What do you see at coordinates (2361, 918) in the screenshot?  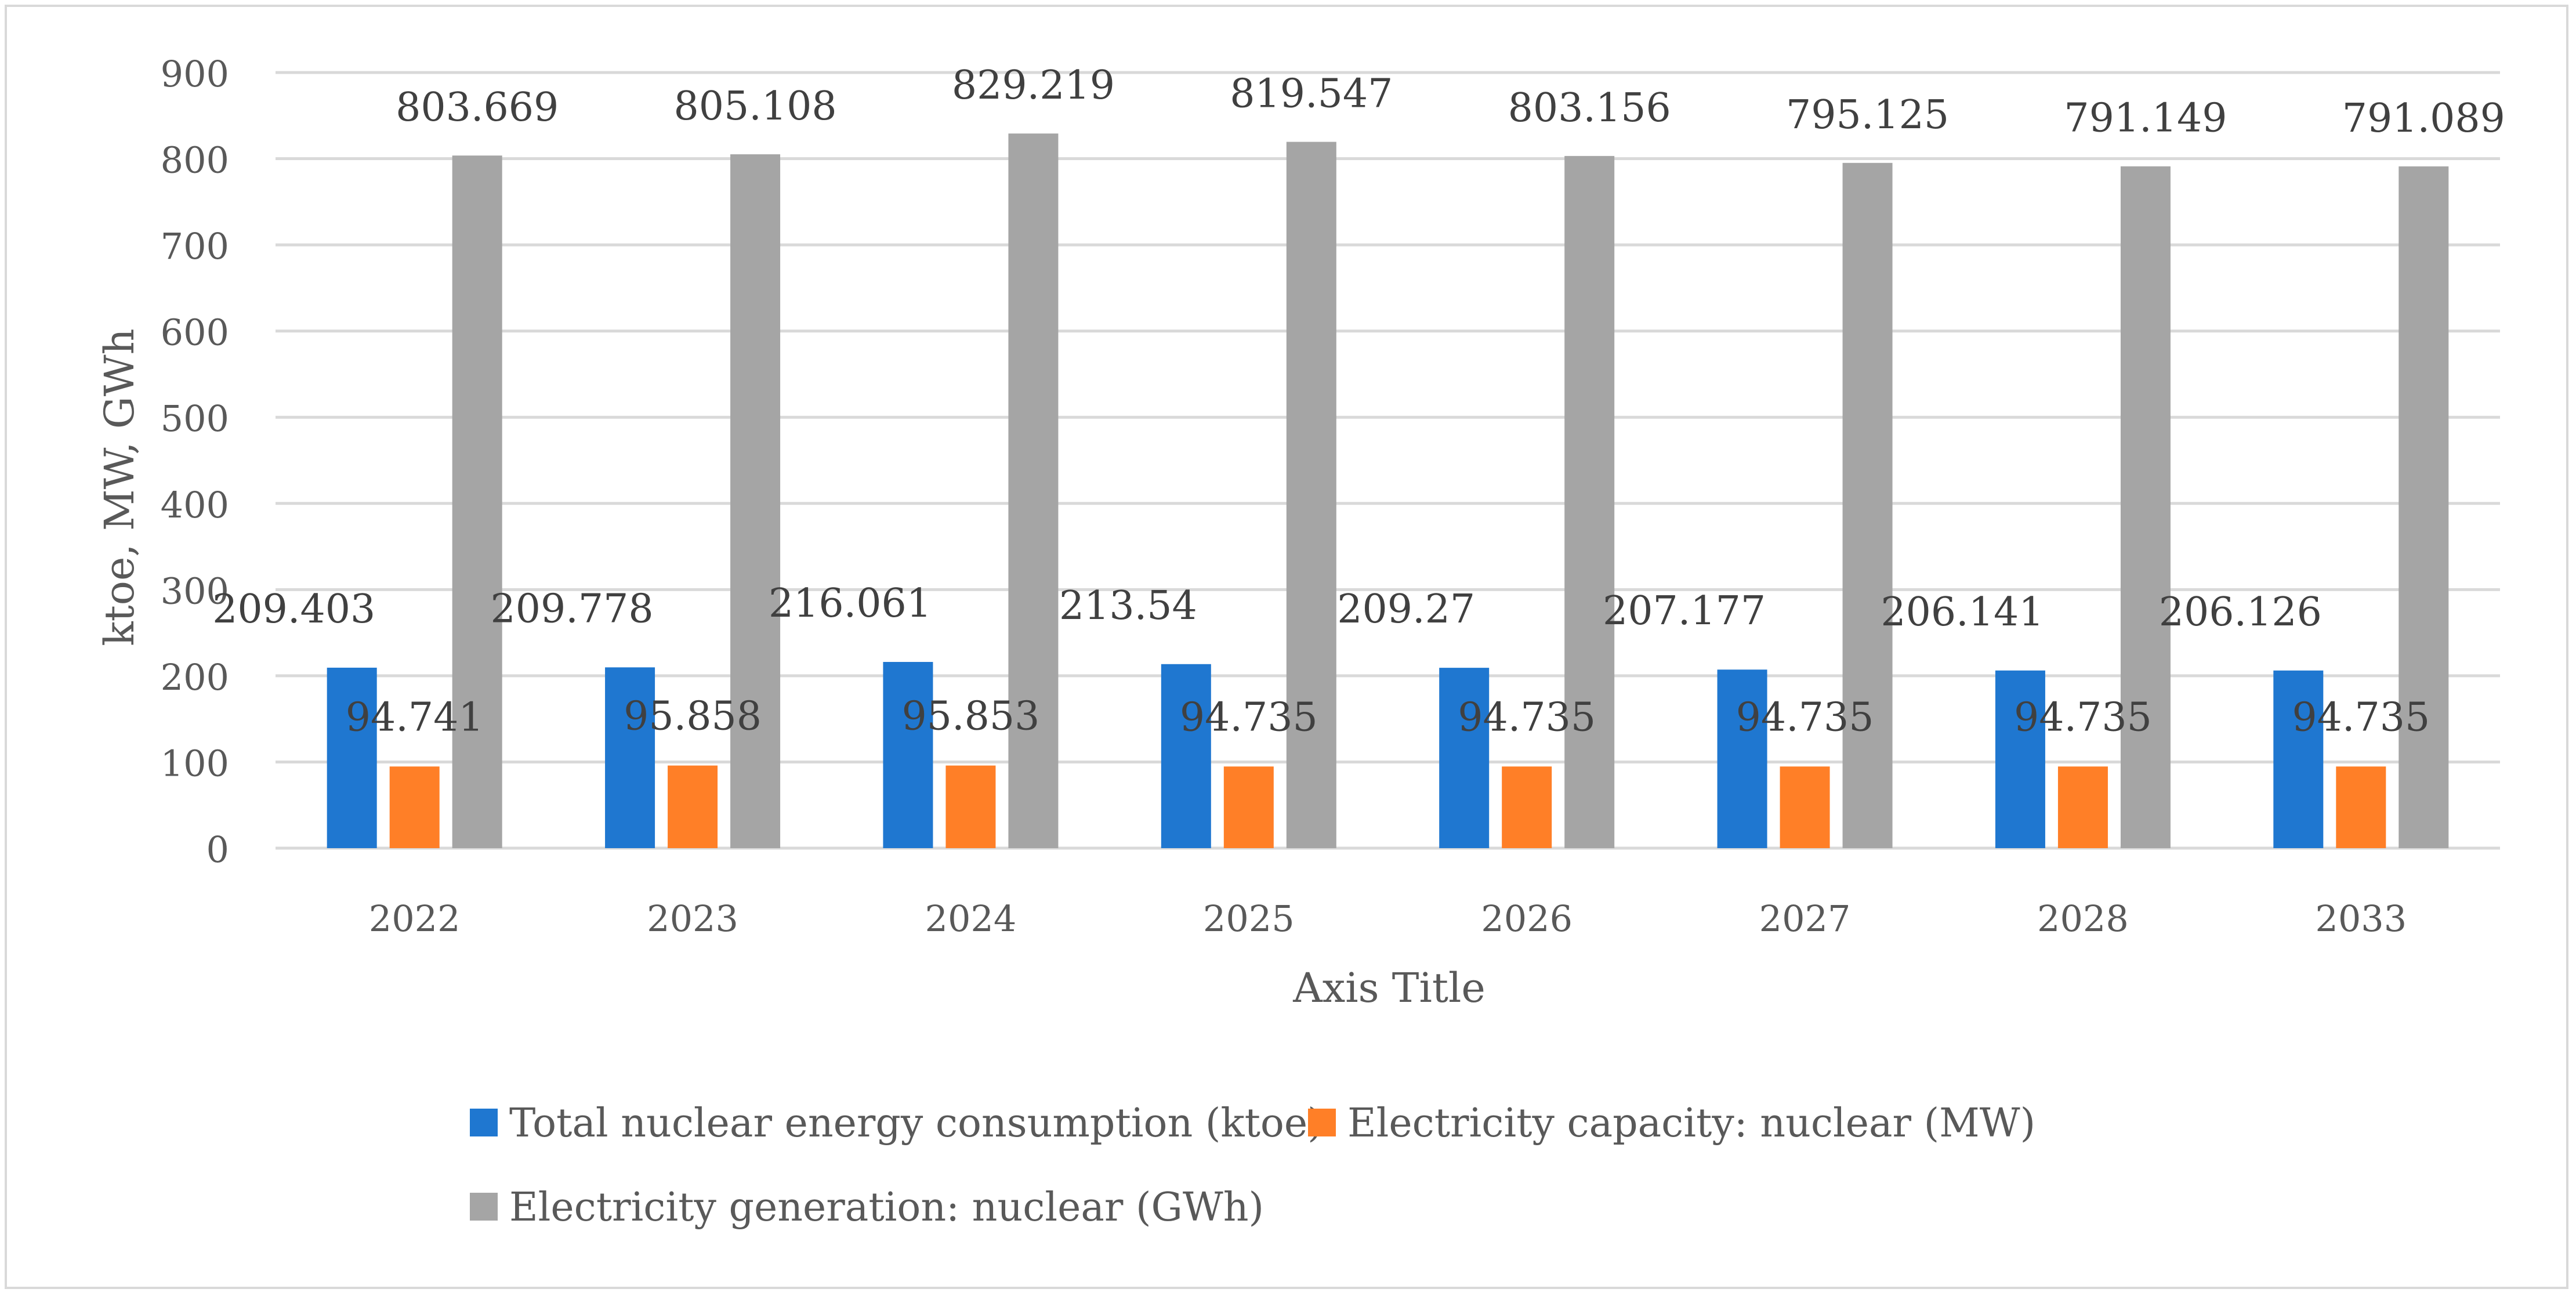 I see `x-tick-label: 2033` at bounding box center [2361, 918].